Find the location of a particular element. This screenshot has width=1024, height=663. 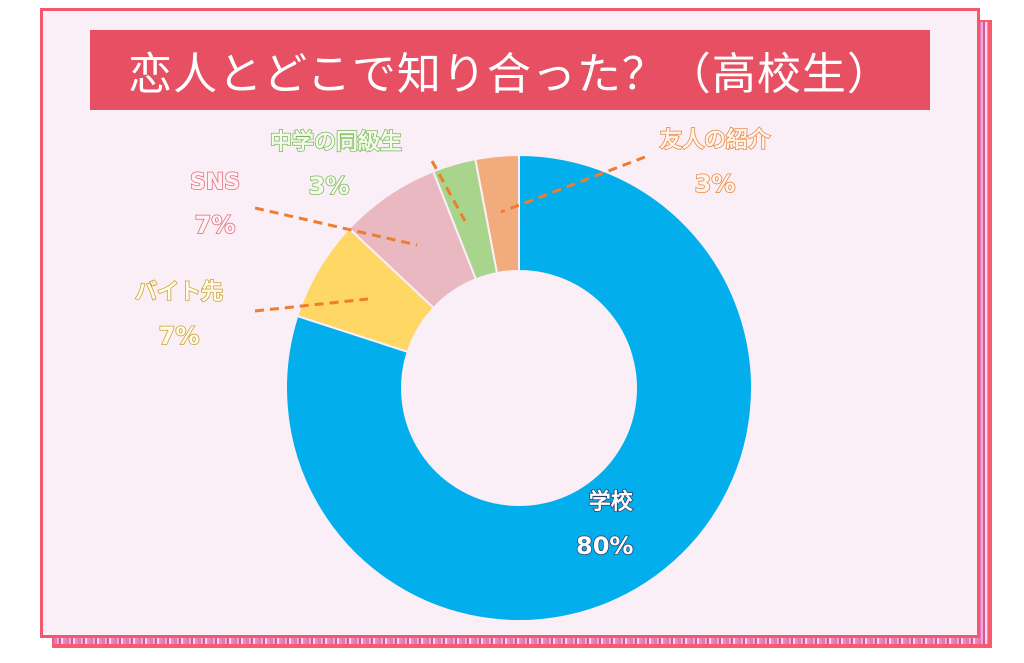

label-part-time-job: バイト先 7% is located at coordinates (179, 312).